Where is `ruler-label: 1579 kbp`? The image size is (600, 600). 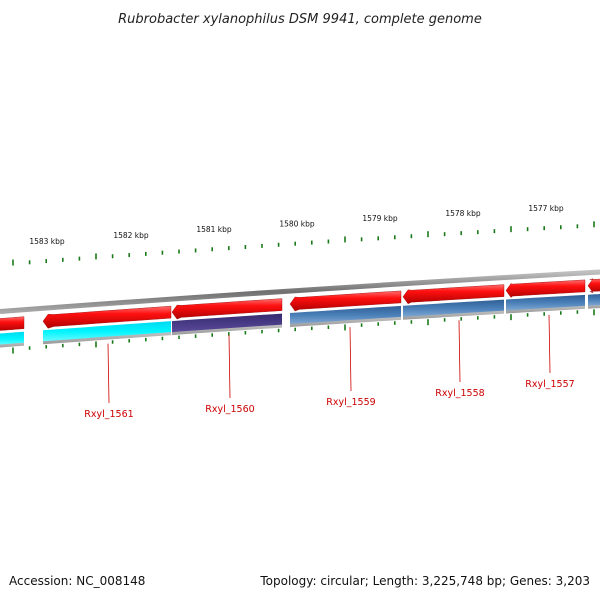
ruler-label: 1579 kbp is located at coordinates (380, 218).